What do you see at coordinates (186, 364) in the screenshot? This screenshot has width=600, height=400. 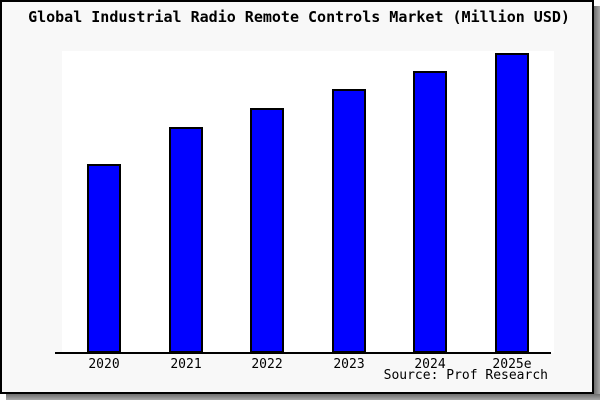 I see `x-axis-label-2021: 2021` at bounding box center [186, 364].